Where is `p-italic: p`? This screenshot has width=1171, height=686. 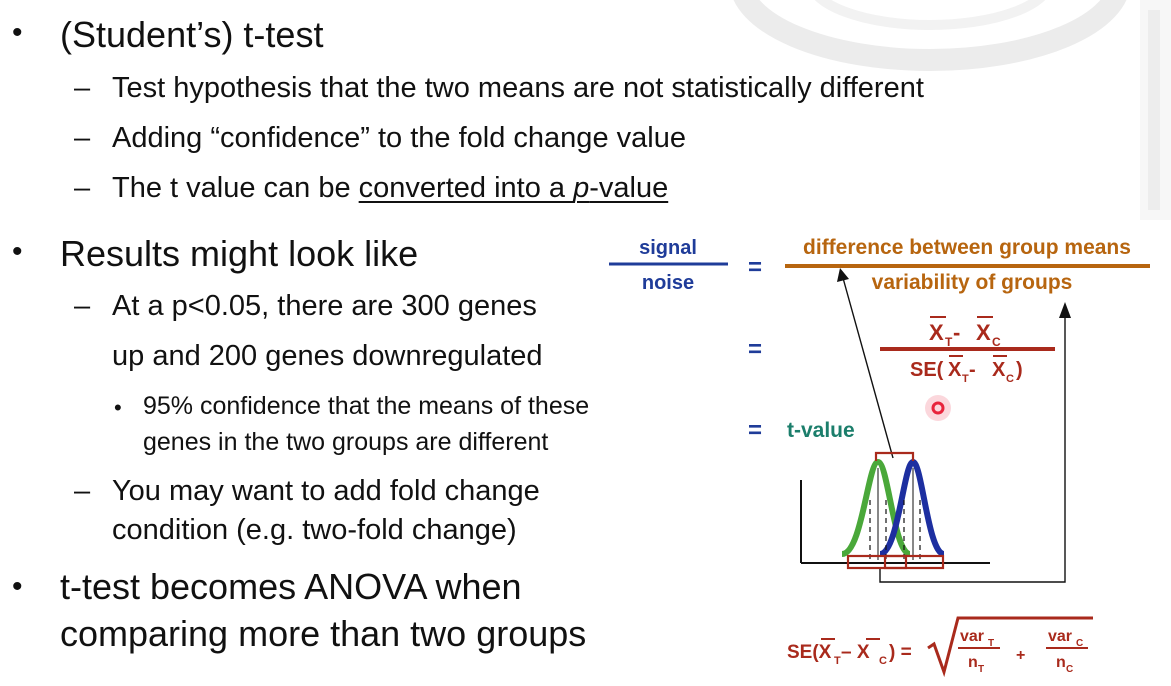
p-italic: p is located at coordinates (581, 188).